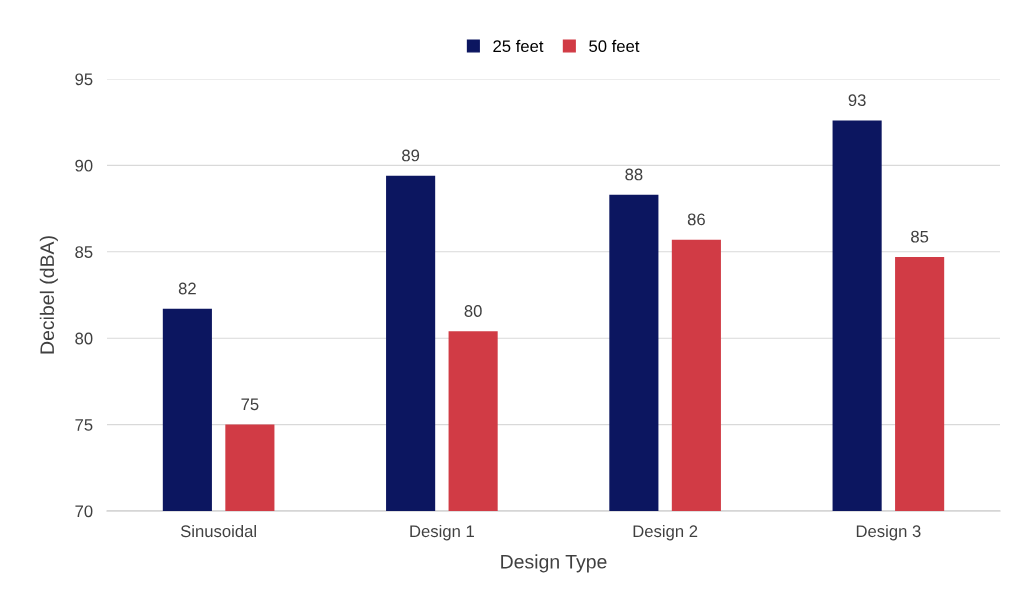 The width and height of the screenshot is (1011, 604). I want to click on x-tick-label: Design 1, so click(442, 532).